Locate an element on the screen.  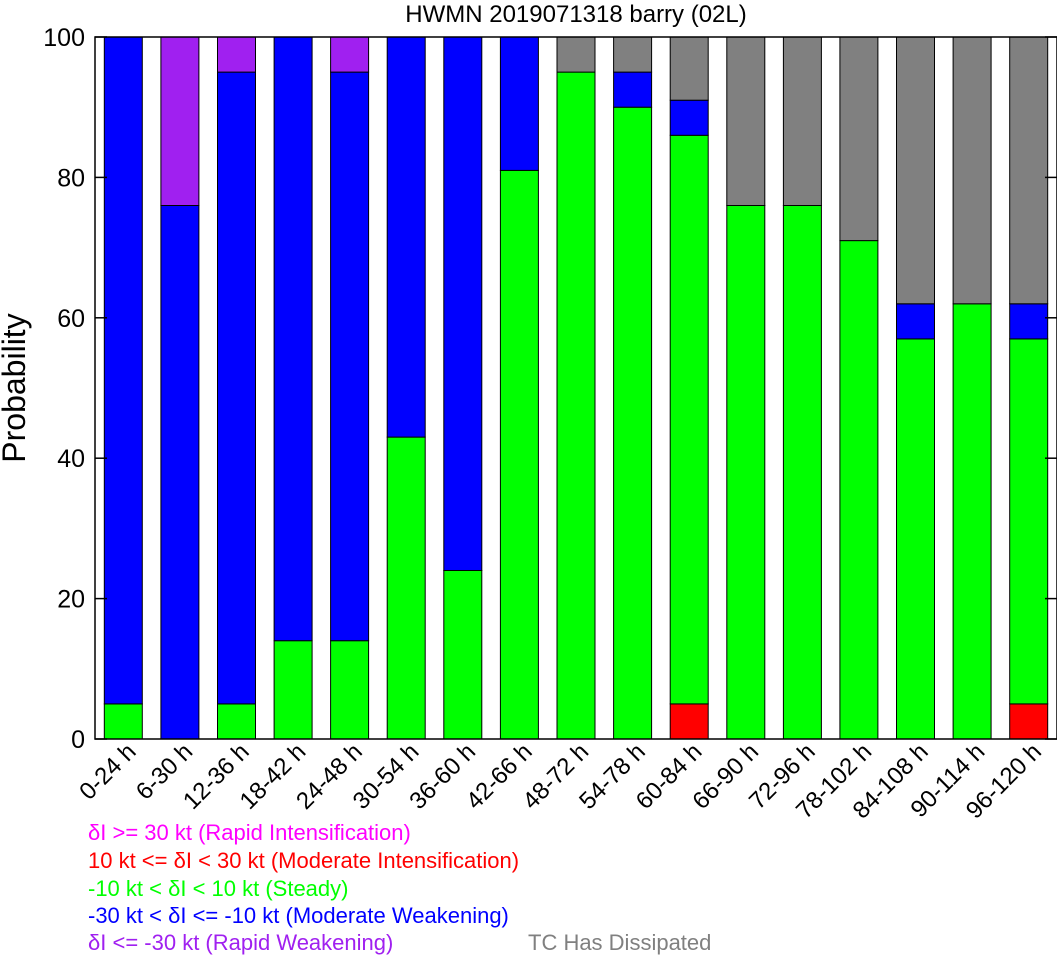
y-tick-label-20: 20 is located at coordinates (71, 600).